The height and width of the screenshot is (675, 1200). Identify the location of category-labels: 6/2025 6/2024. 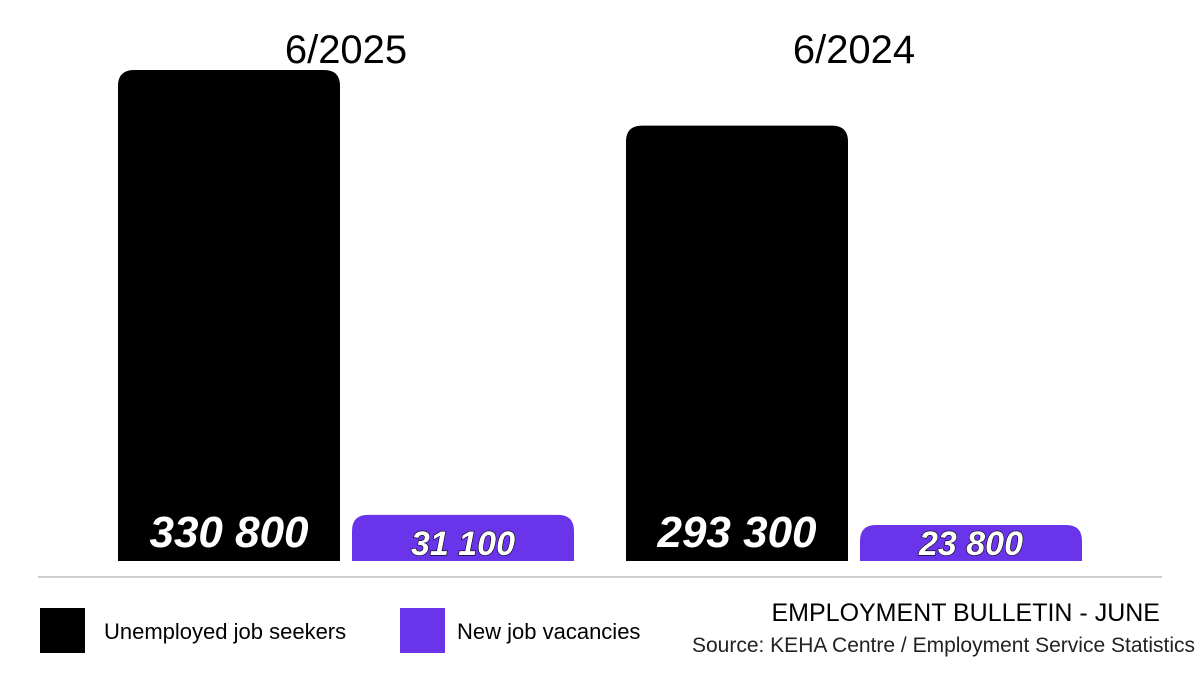
(600, 50).